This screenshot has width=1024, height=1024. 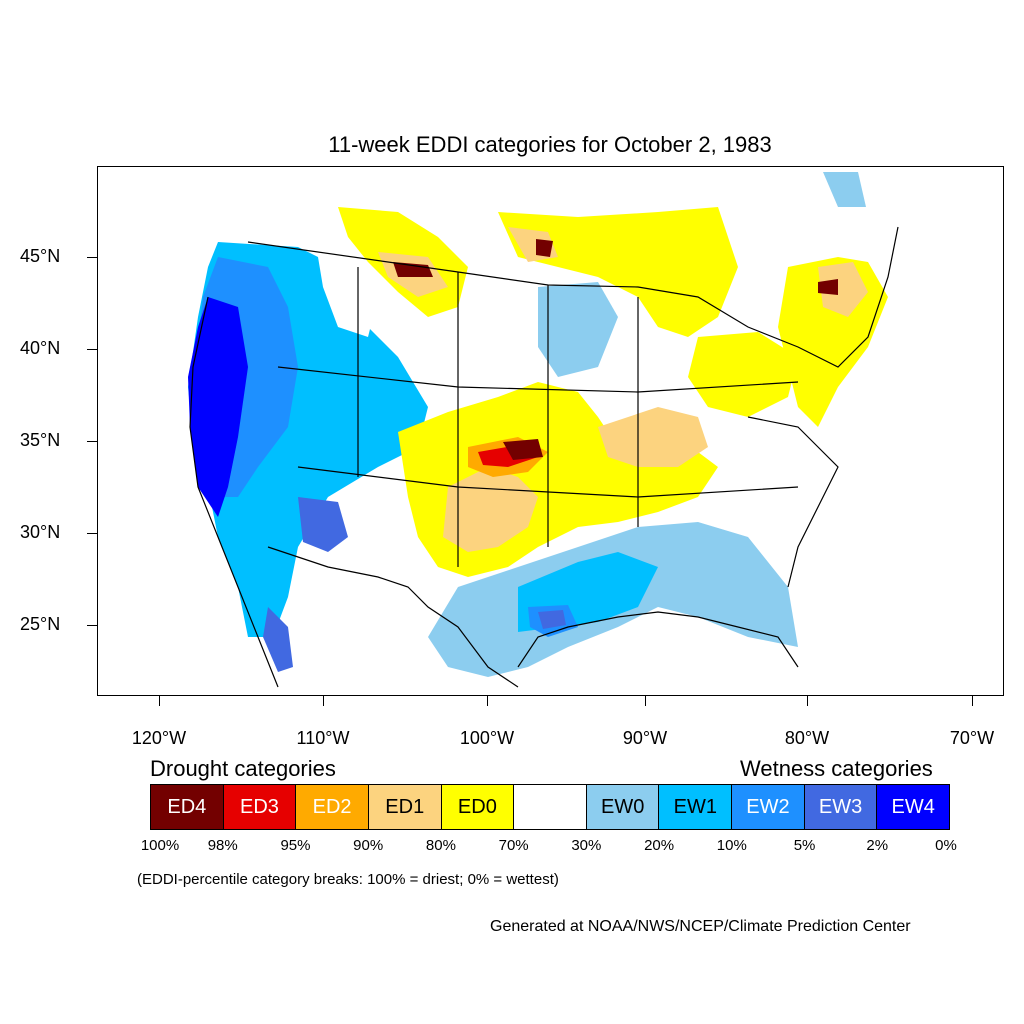 I want to click on percentile-label: 80%, so click(x=440, y=845).